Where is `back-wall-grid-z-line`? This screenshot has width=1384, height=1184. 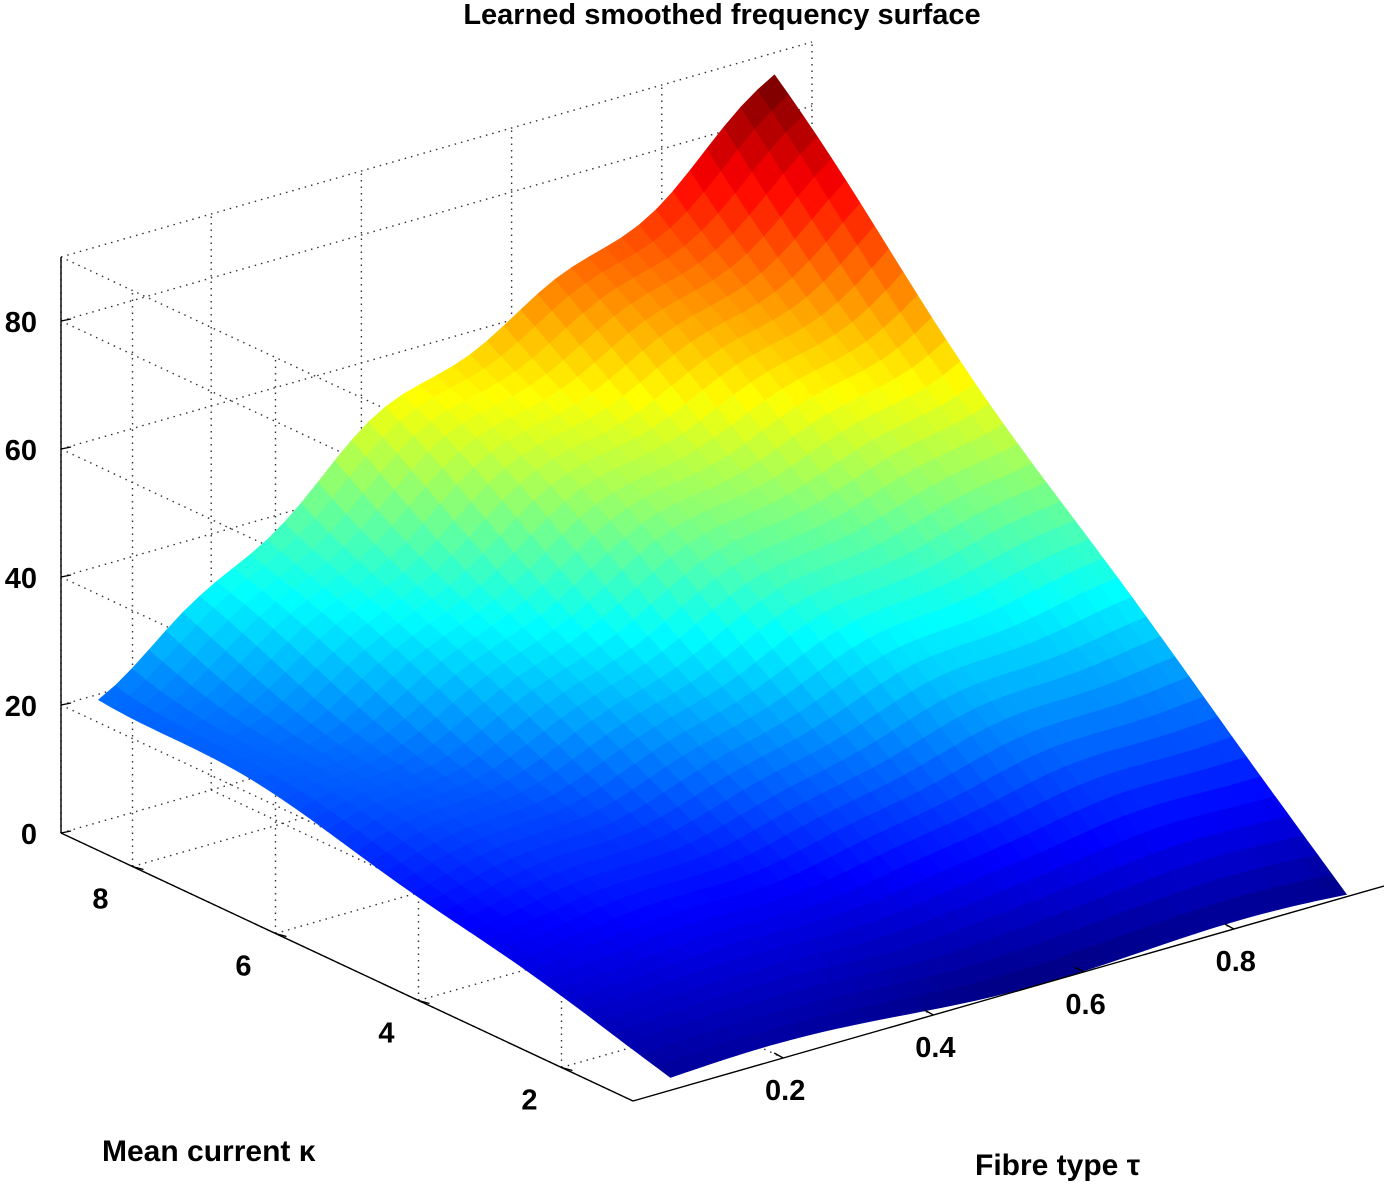 back-wall-grid-z-line is located at coordinates (436, 213).